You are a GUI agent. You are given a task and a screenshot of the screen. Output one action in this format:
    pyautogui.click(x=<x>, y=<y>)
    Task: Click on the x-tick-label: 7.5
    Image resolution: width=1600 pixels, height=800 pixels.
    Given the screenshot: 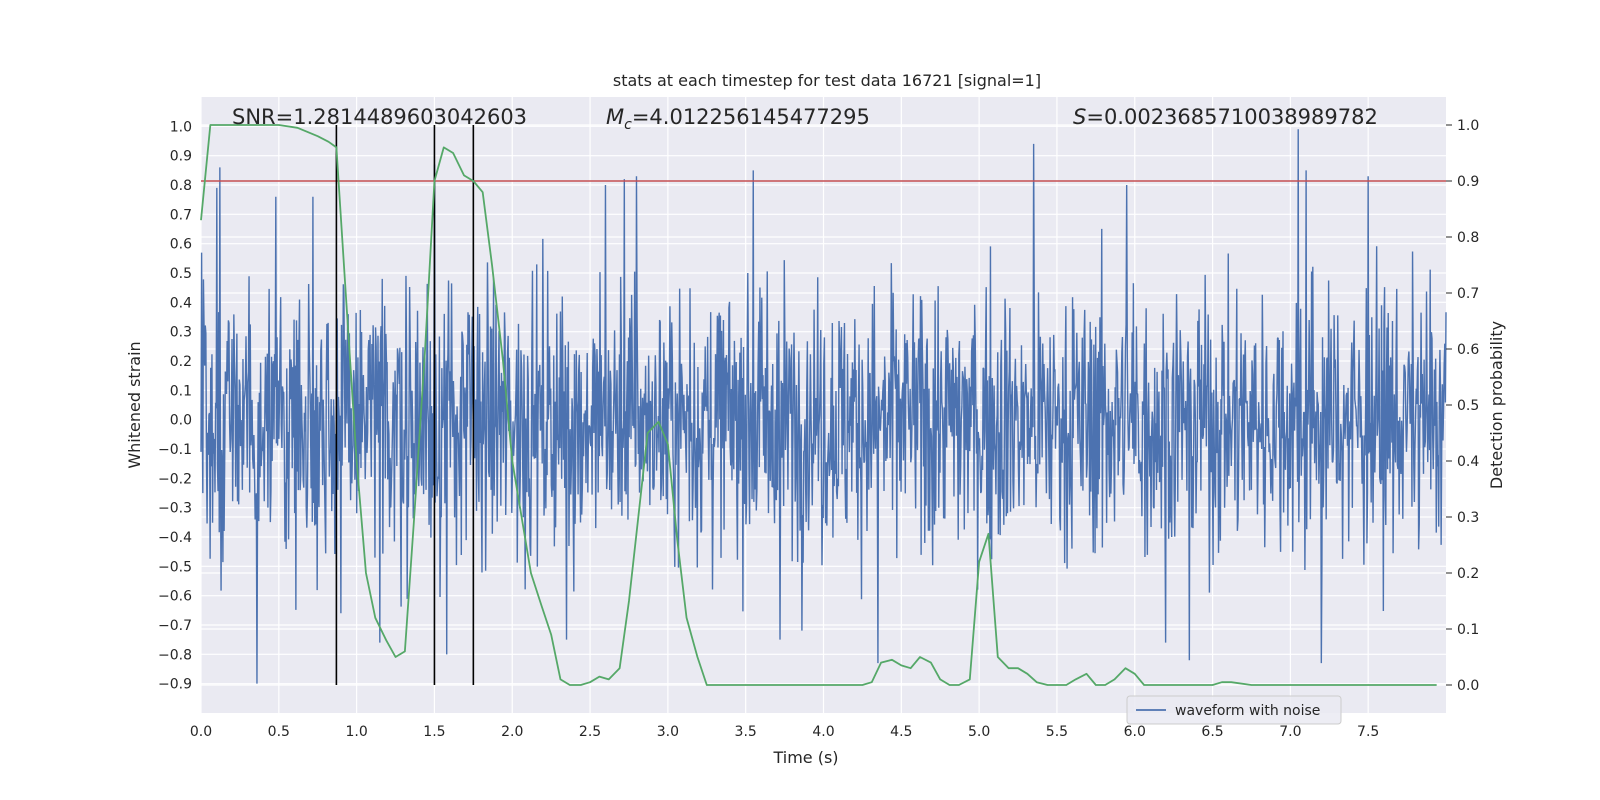 What is the action you would take?
    pyautogui.click(x=1368, y=732)
    